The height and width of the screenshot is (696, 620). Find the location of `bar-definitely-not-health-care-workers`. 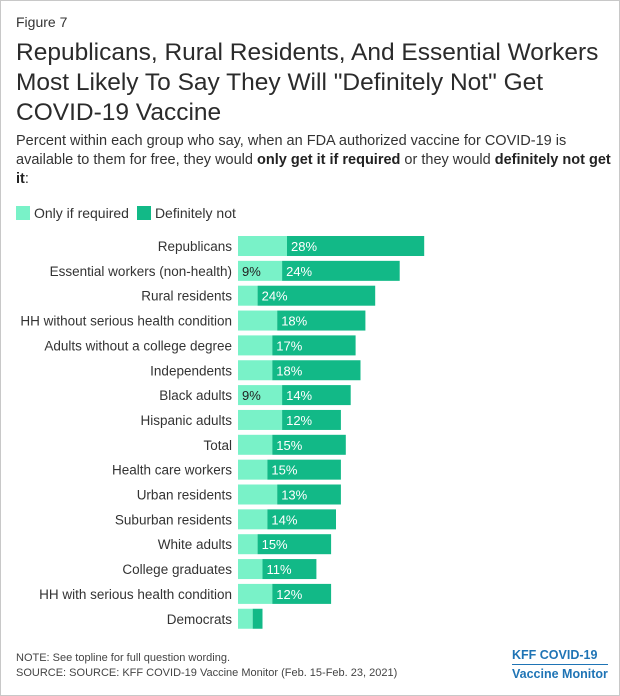

bar-definitely-not-health-care-workers is located at coordinates (304, 469).